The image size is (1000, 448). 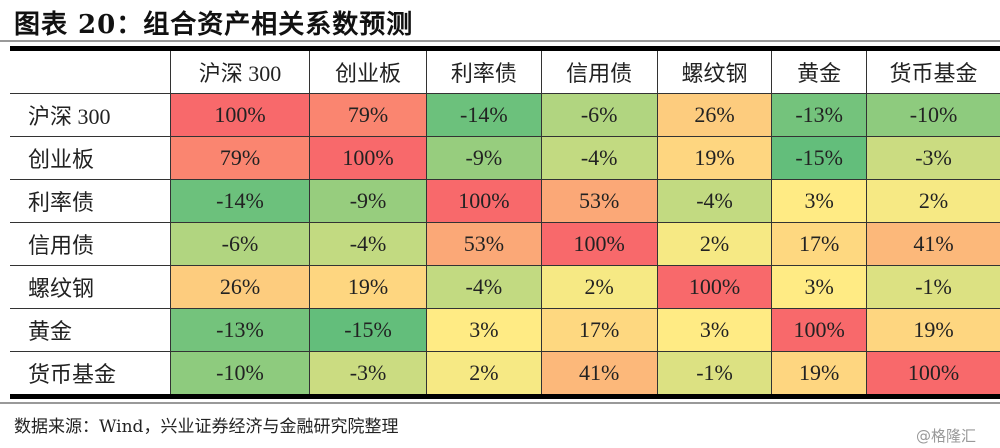 I want to click on column-header: 信用债, so click(x=599, y=71).